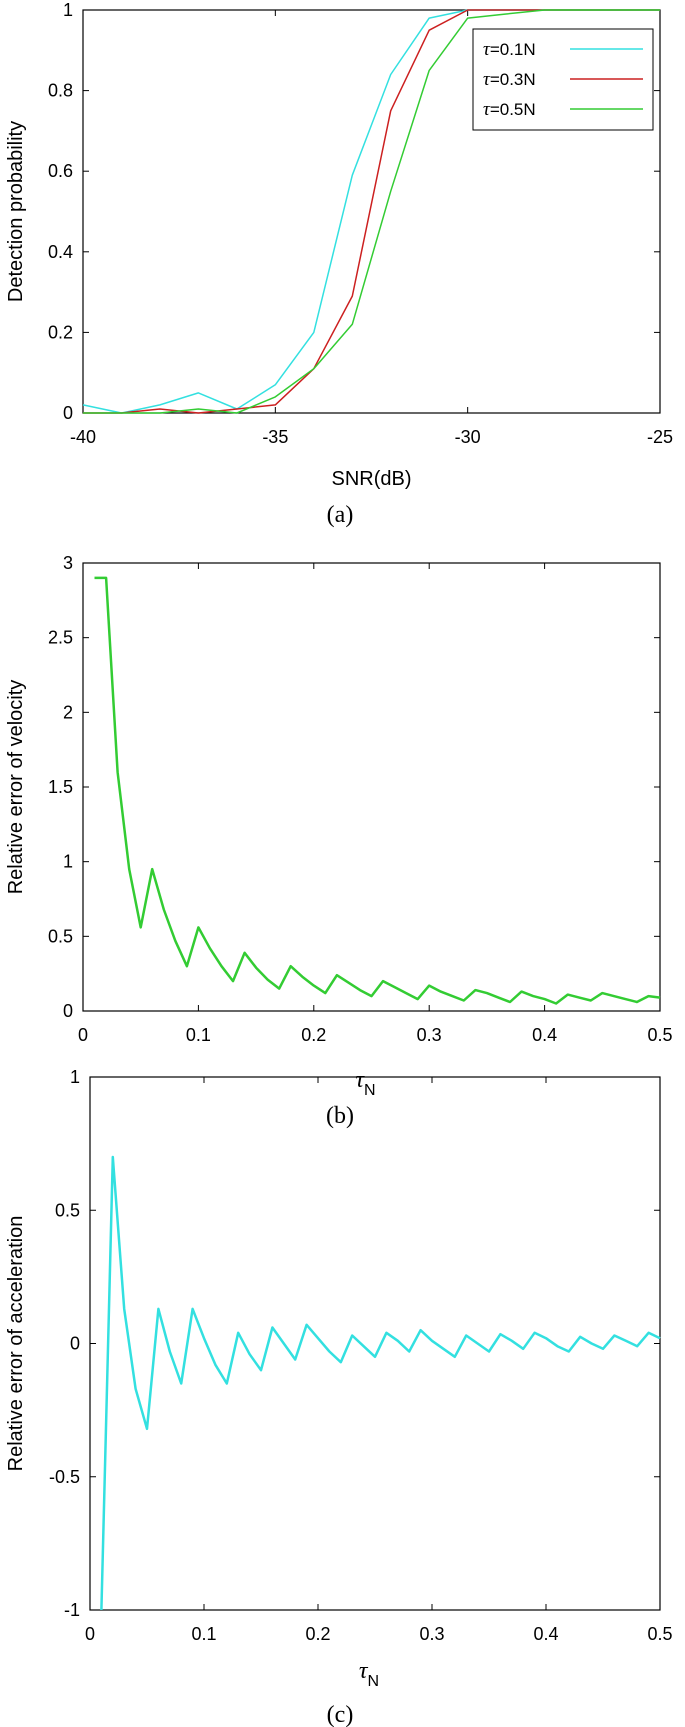  I want to click on chart-caption: (c), so click(340, 1714).